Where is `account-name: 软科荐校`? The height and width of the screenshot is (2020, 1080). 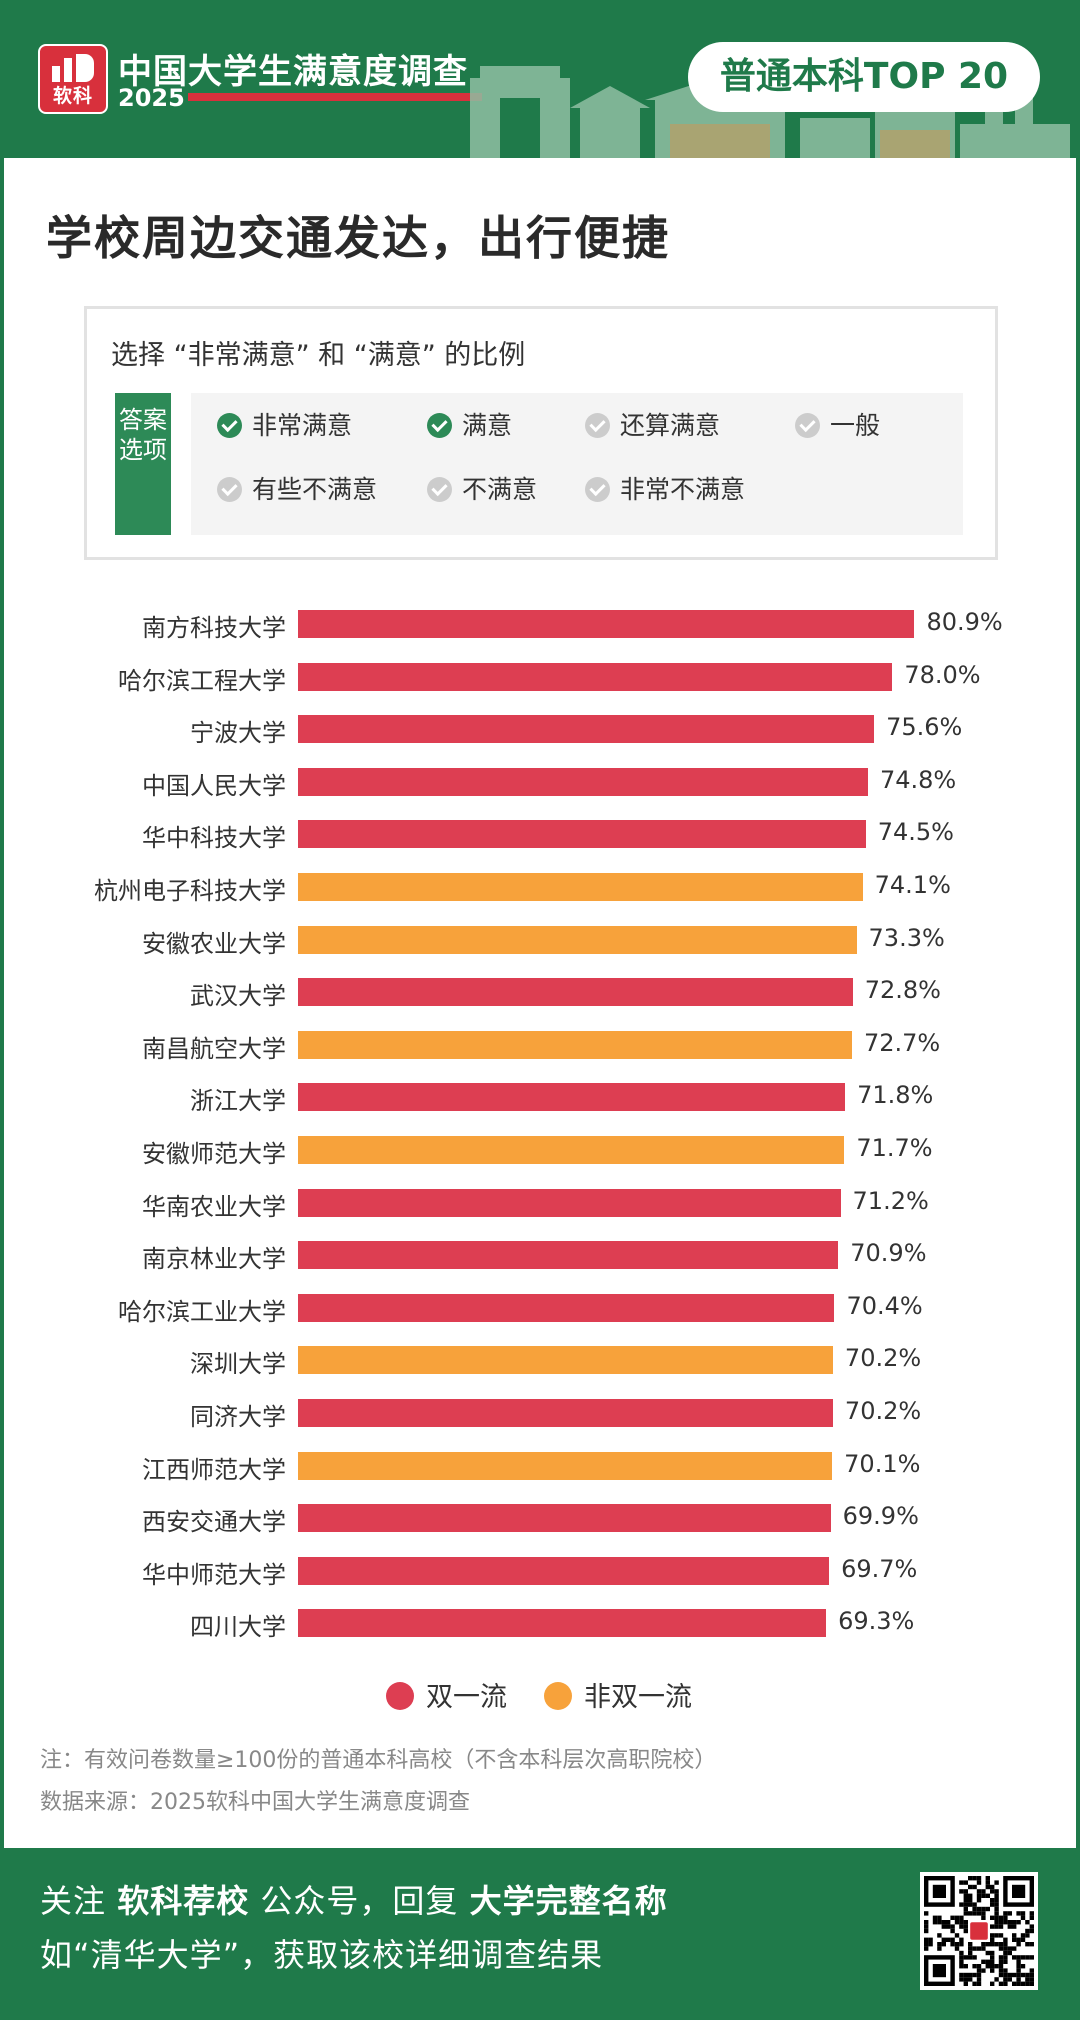 account-name: 软科荐校 is located at coordinates (183, 1901).